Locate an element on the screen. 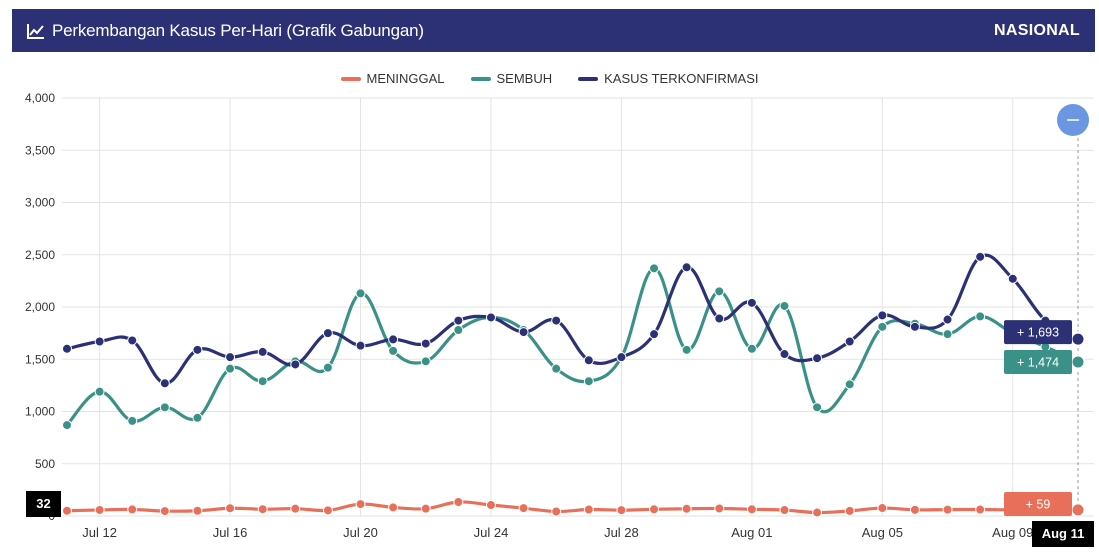 The width and height of the screenshot is (1099, 559). legend-label: KASUS TERKONFIRMASI is located at coordinates (681, 78).